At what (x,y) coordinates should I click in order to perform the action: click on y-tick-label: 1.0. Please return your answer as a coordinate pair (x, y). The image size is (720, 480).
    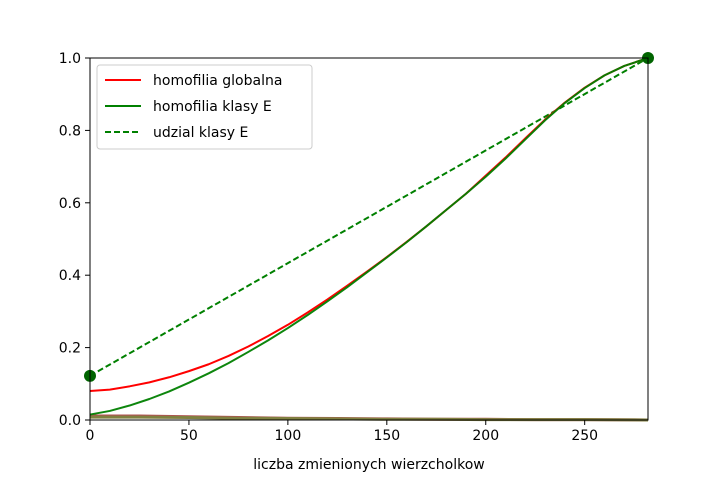
    Looking at the image, I should click on (70, 59).